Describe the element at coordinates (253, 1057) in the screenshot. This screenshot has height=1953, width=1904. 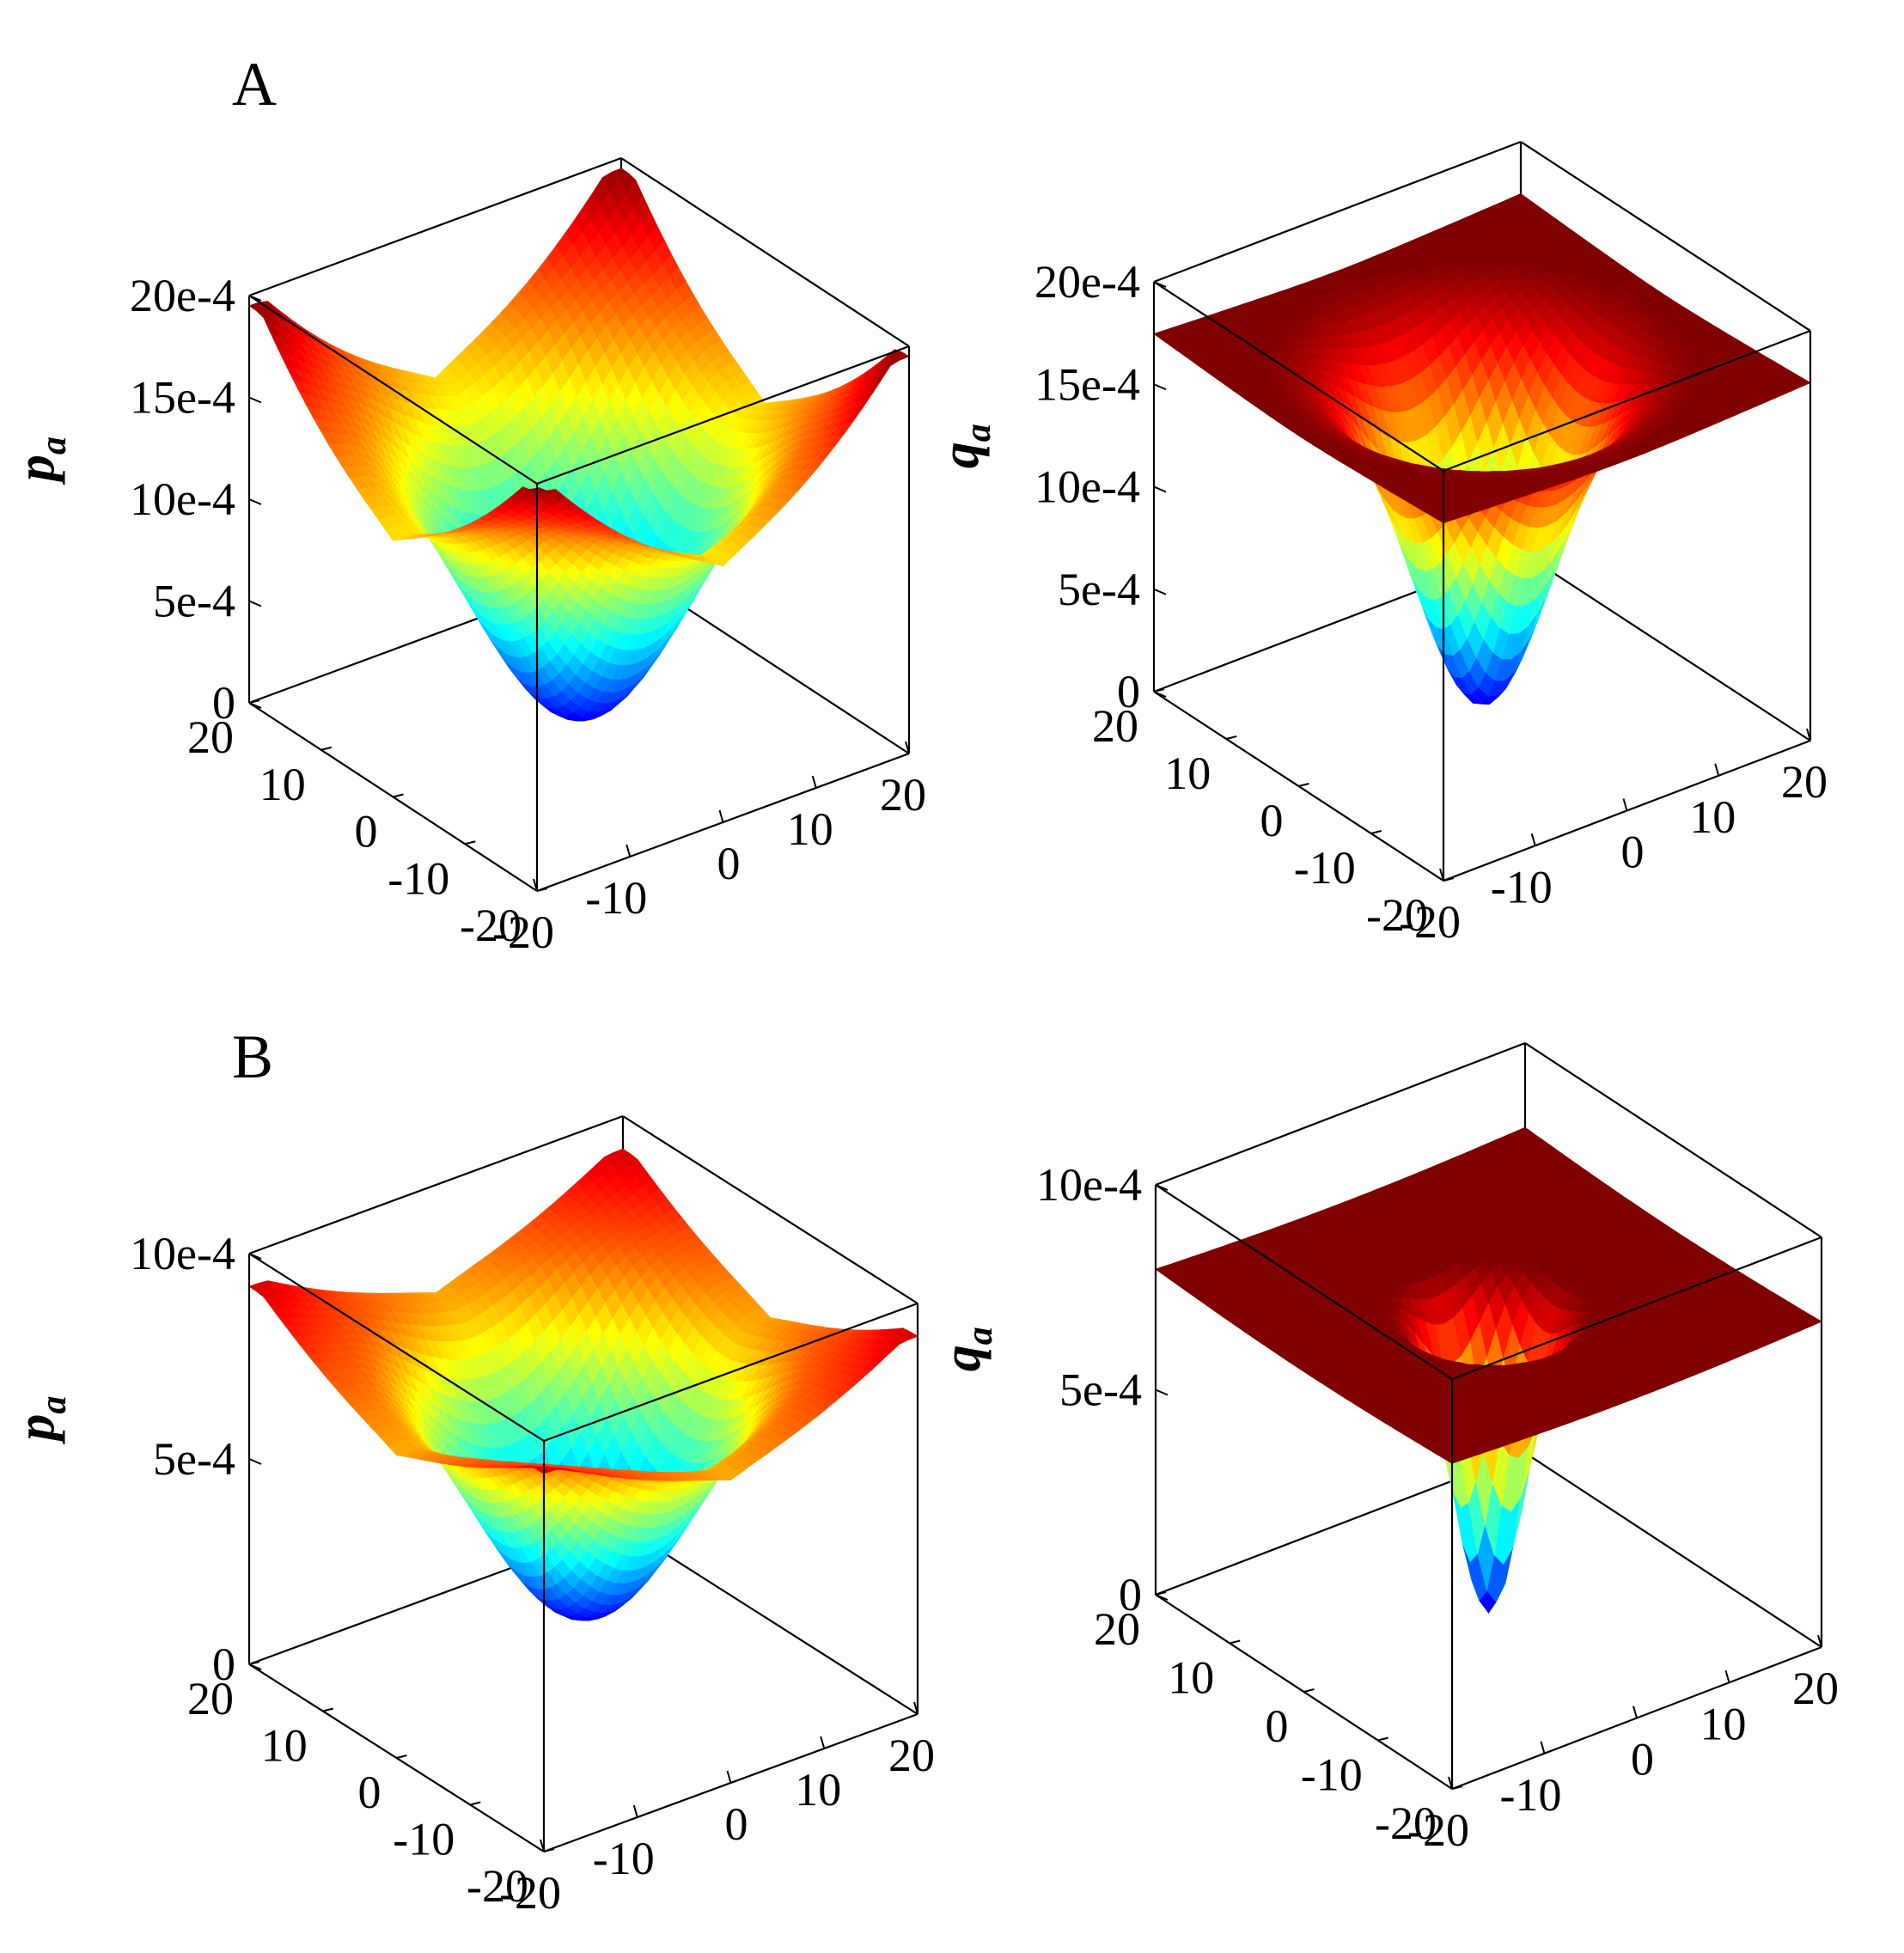
I see `panel-label-b: B` at that location.